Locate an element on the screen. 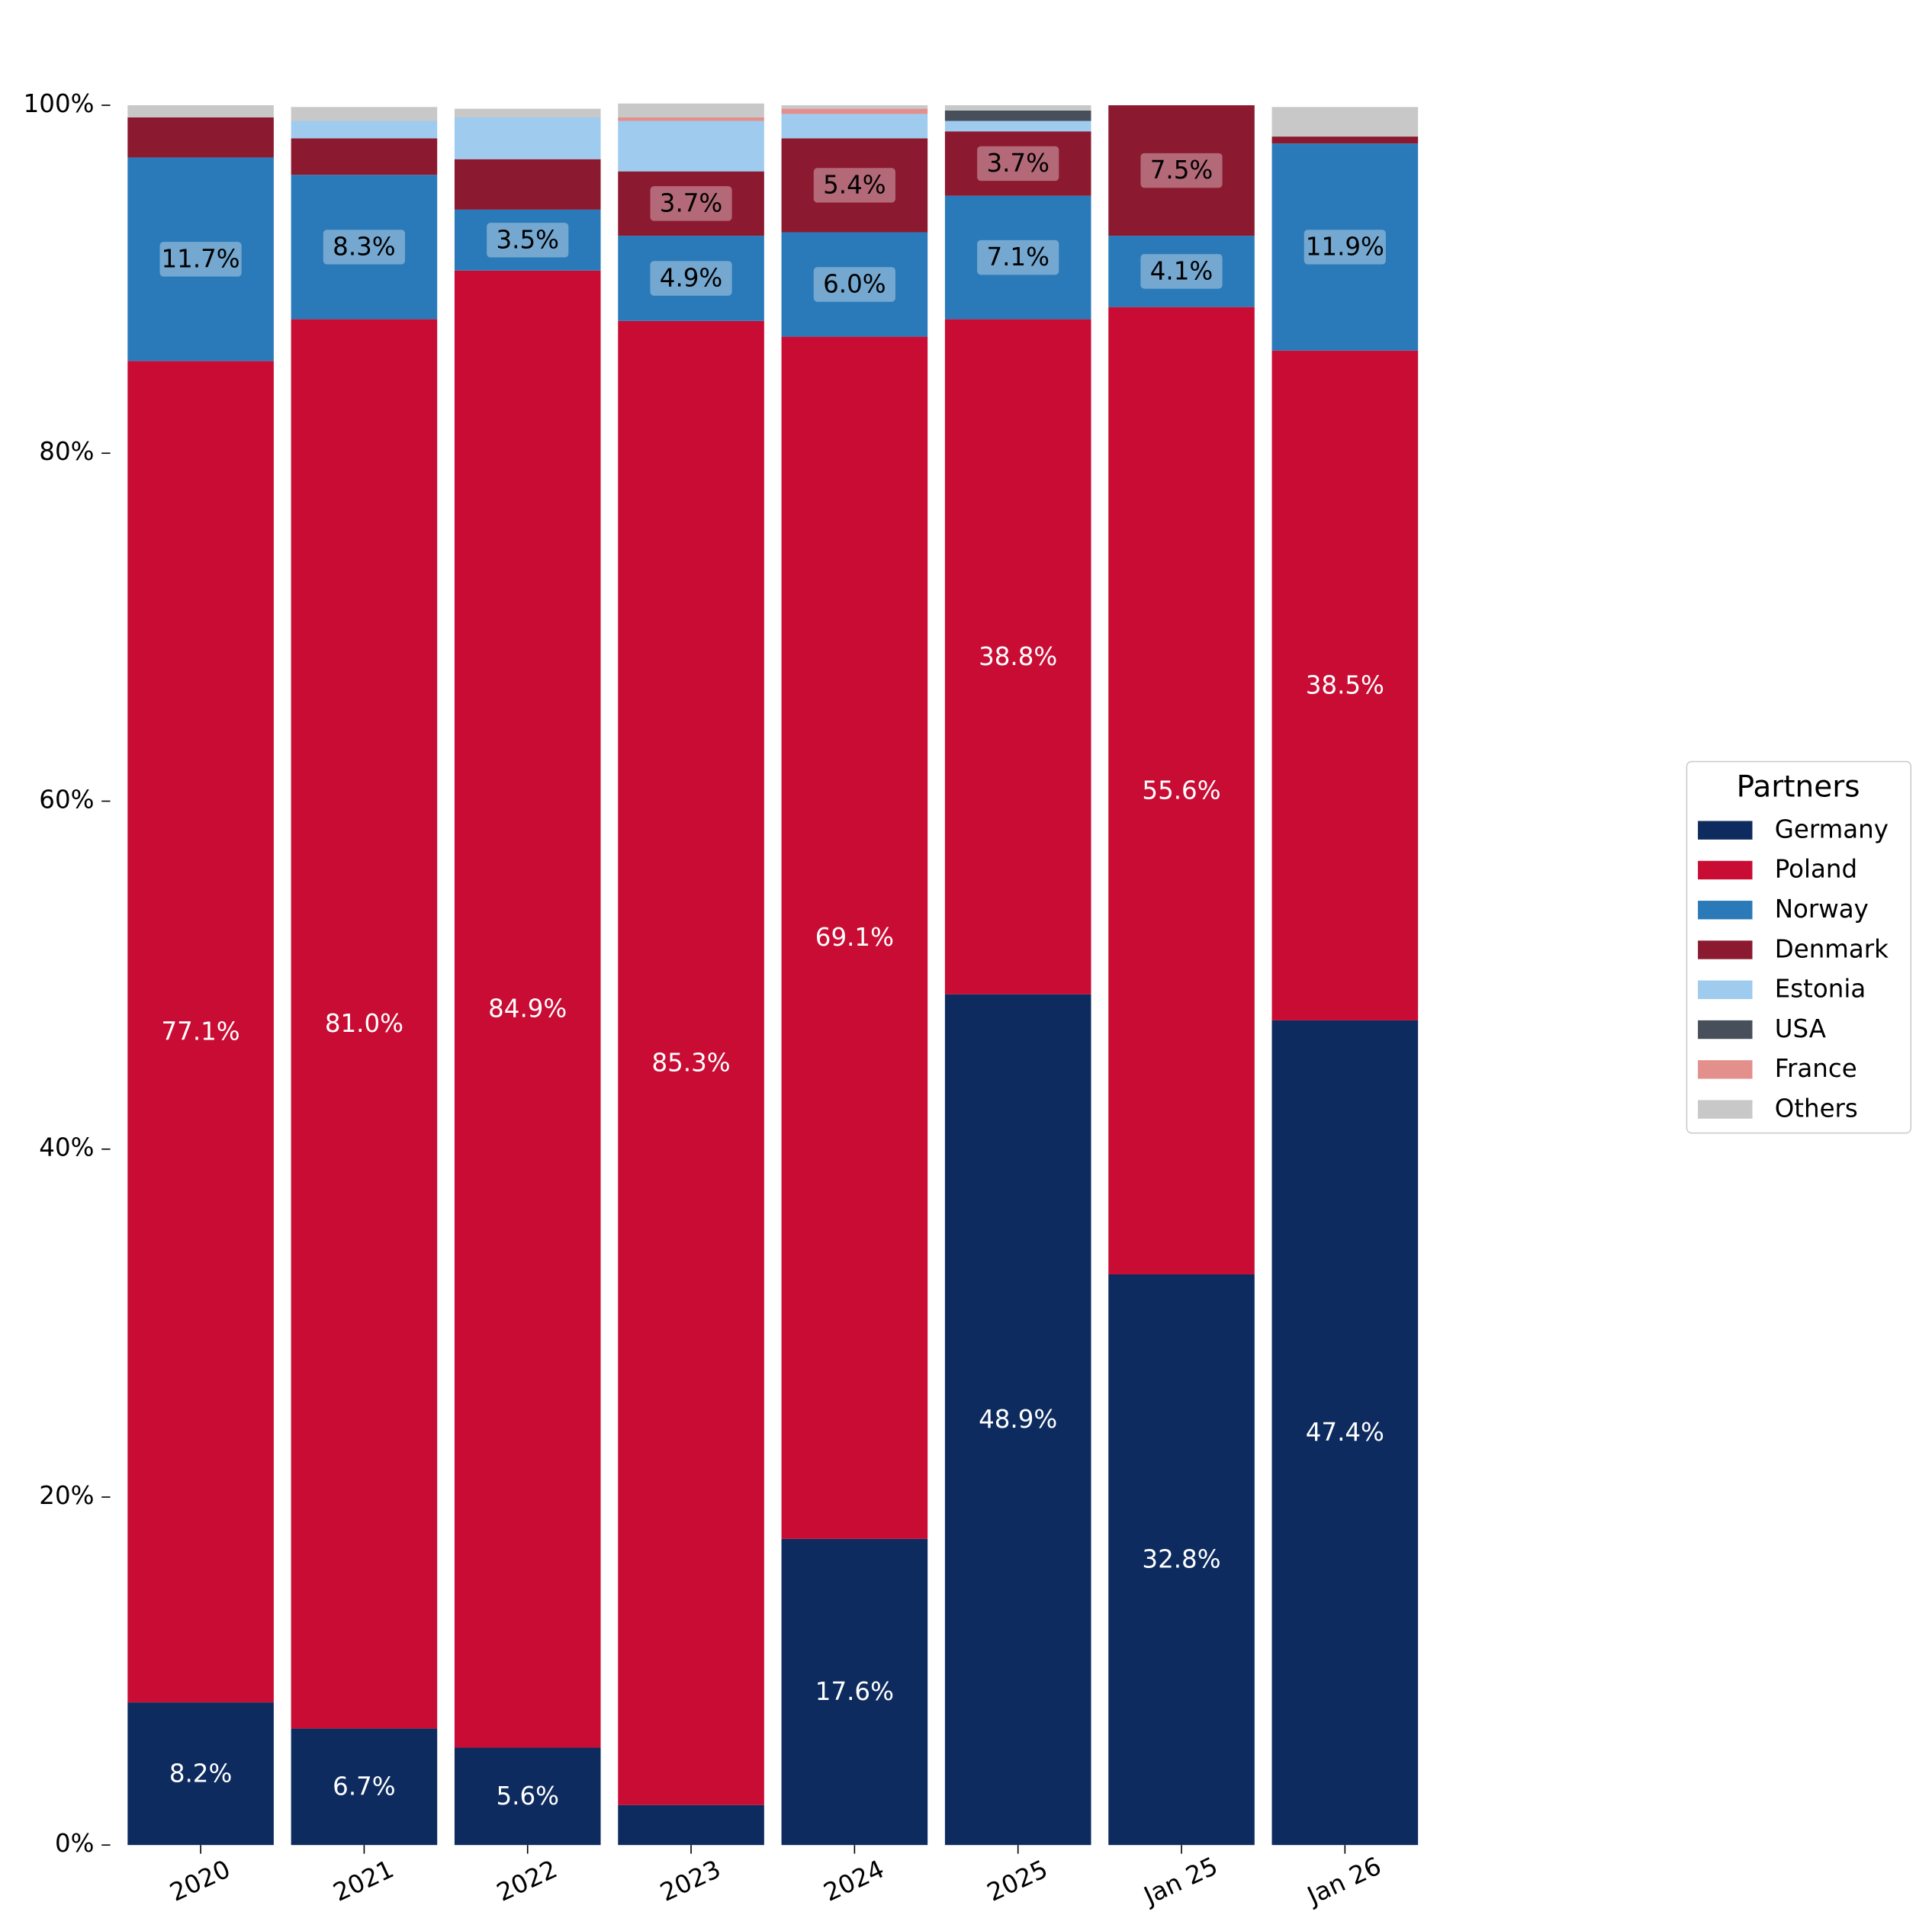  data-label: 7.5% is located at coordinates (1181, 170).